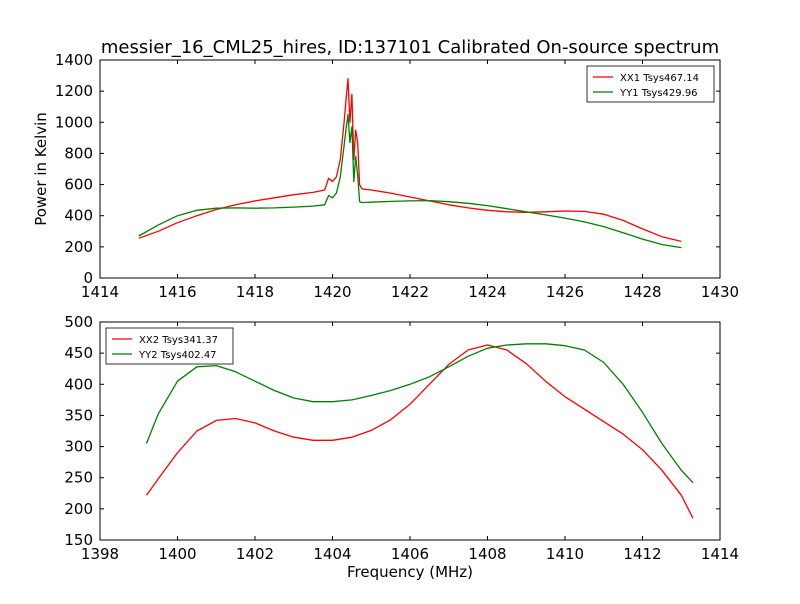  Describe the element at coordinates (255, 292) in the screenshot. I see `x-tick-label: 1418` at that location.